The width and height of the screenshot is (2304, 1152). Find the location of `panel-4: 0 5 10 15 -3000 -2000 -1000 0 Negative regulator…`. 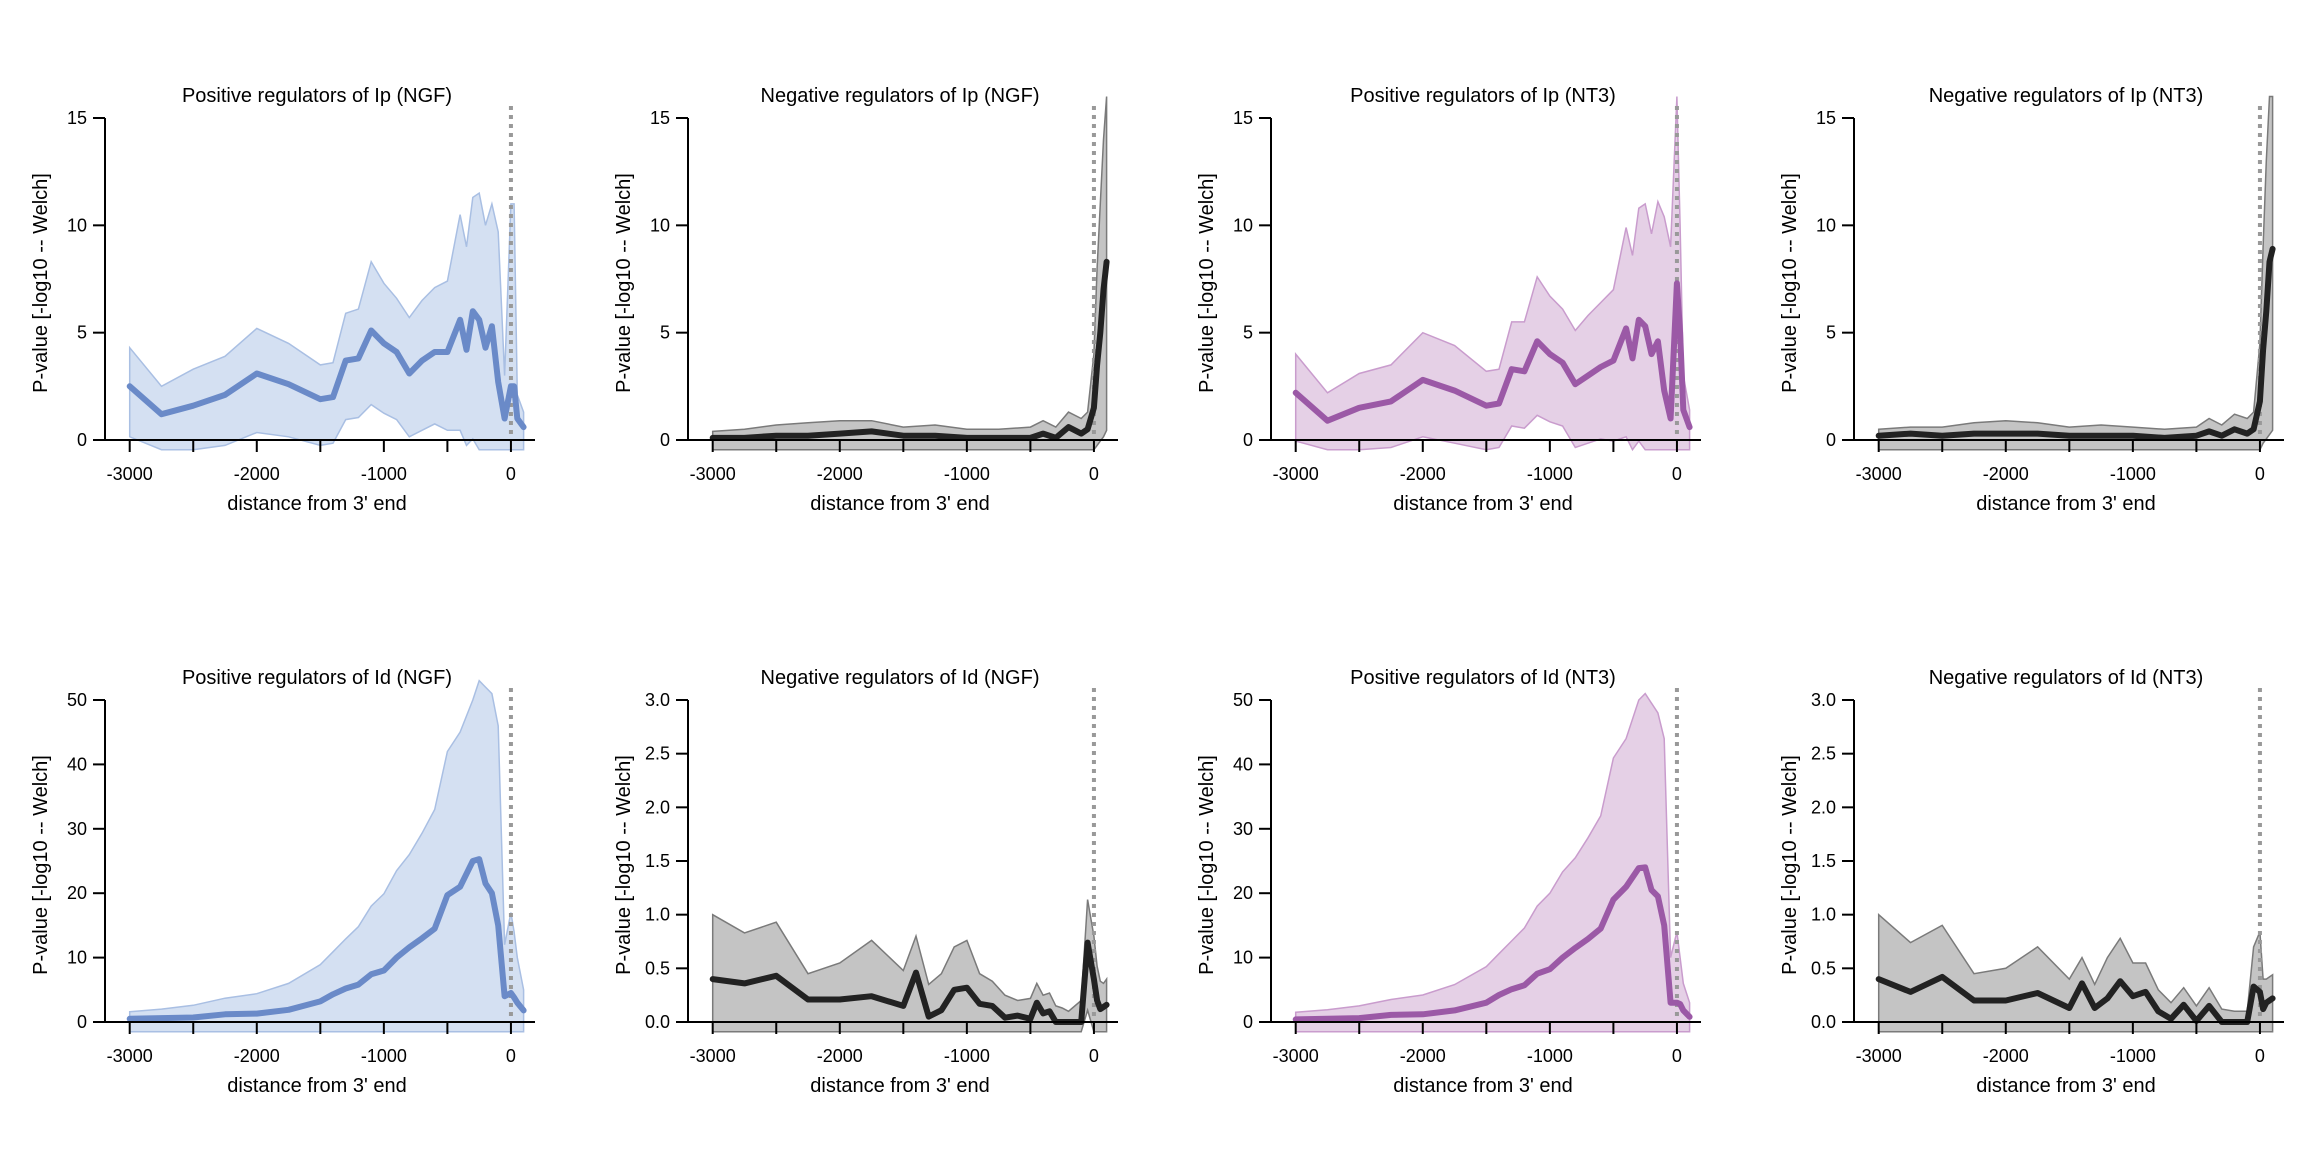

panel-4: 0 5 10 15 -3000 -2000 -1000 0 Negative regulator… is located at coordinates (2031, 300).